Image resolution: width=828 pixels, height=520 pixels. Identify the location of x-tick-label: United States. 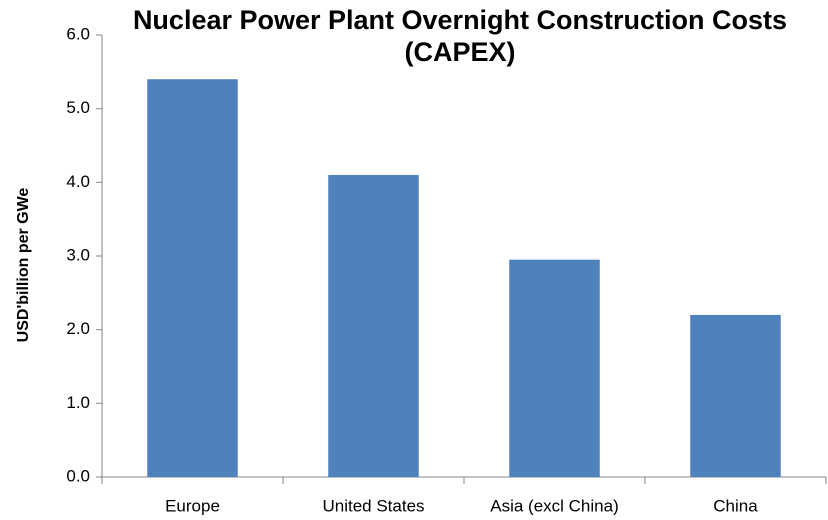
(373, 505).